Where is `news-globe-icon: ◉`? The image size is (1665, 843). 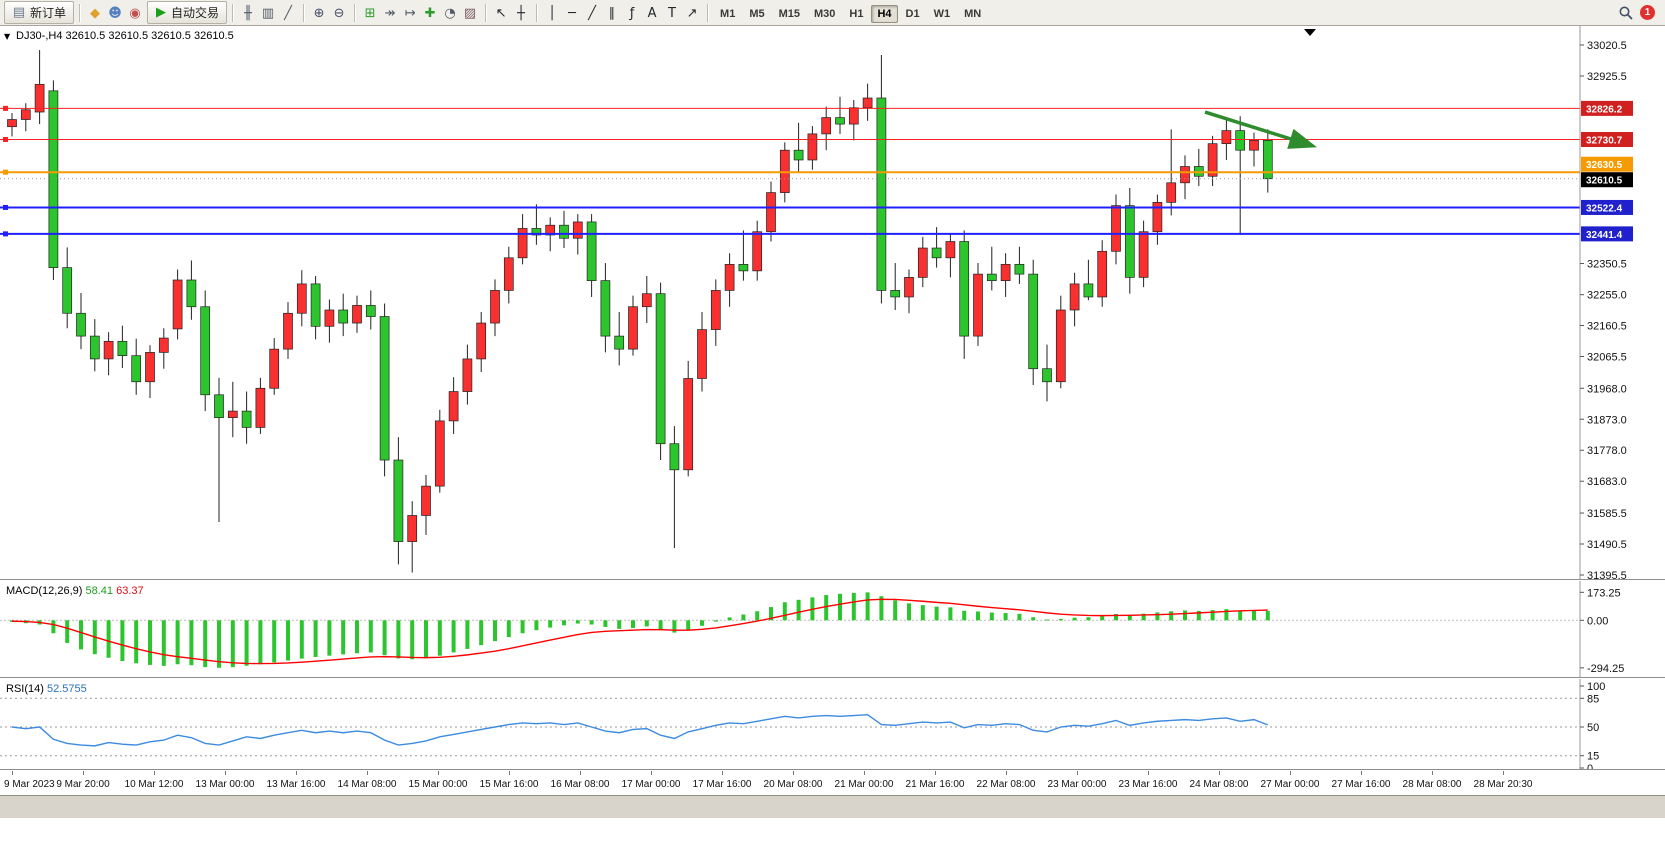 news-globe-icon: ◉ is located at coordinates (135, 13).